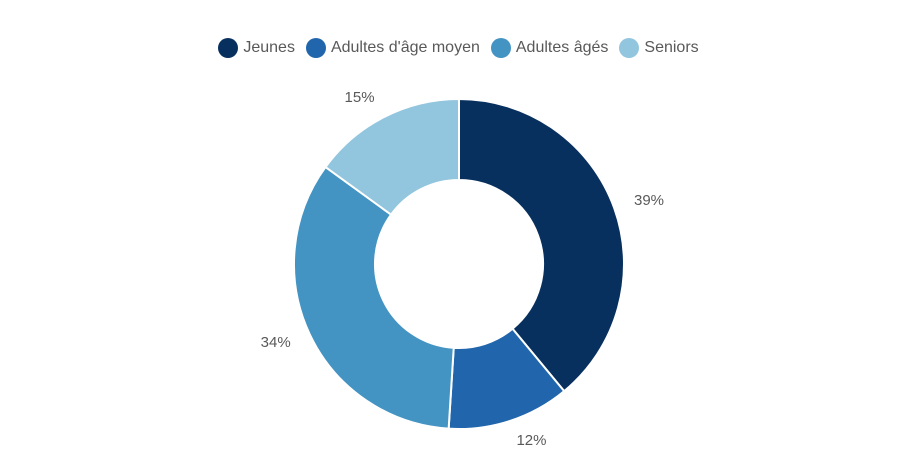 This screenshot has width=917, height=458. What do you see at coordinates (541, 245) in the screenshot?
I see `donut-slice-jeunes` at bounding box center [541, 245].